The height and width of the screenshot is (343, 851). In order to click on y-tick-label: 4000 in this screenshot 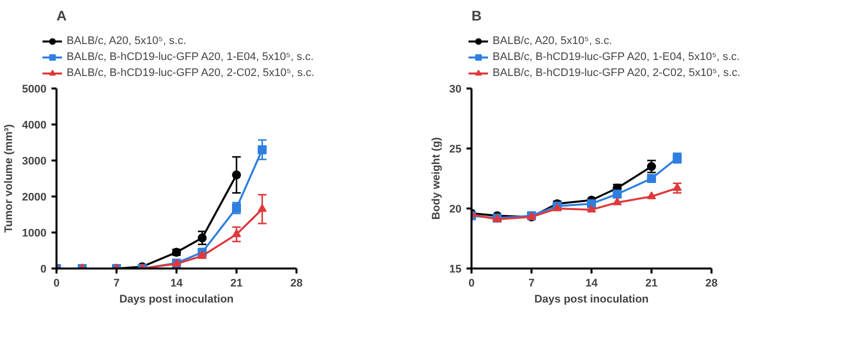, I will do `click(34, 126)`.